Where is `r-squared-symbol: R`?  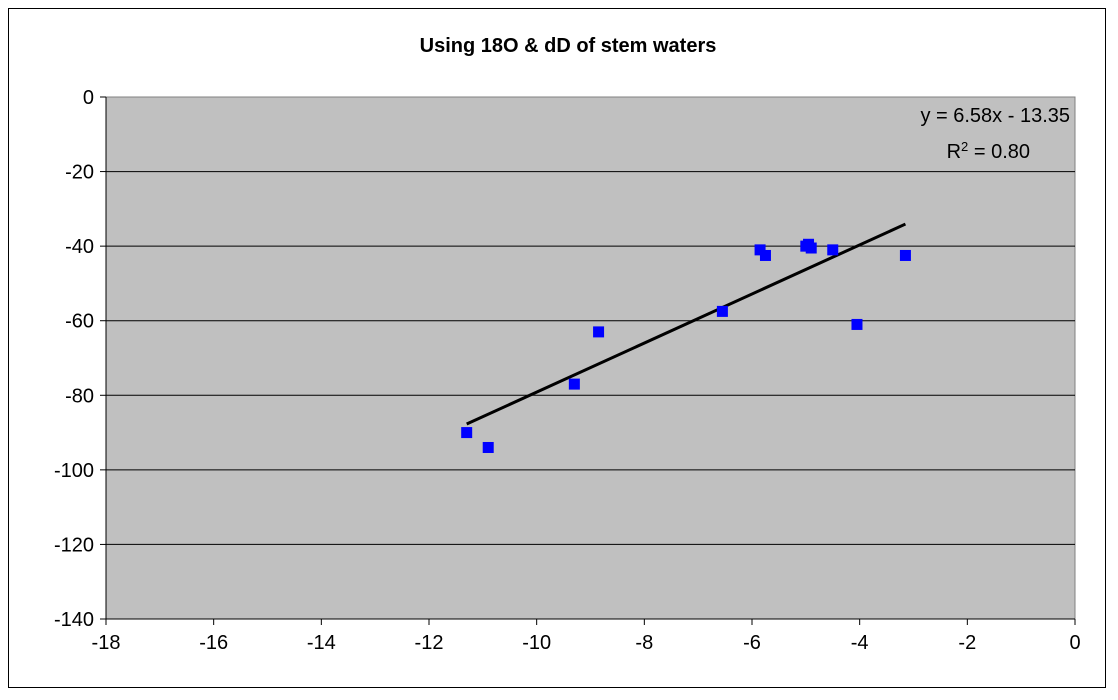
r-squared-symbol: R is located at coordinates (954, 152).